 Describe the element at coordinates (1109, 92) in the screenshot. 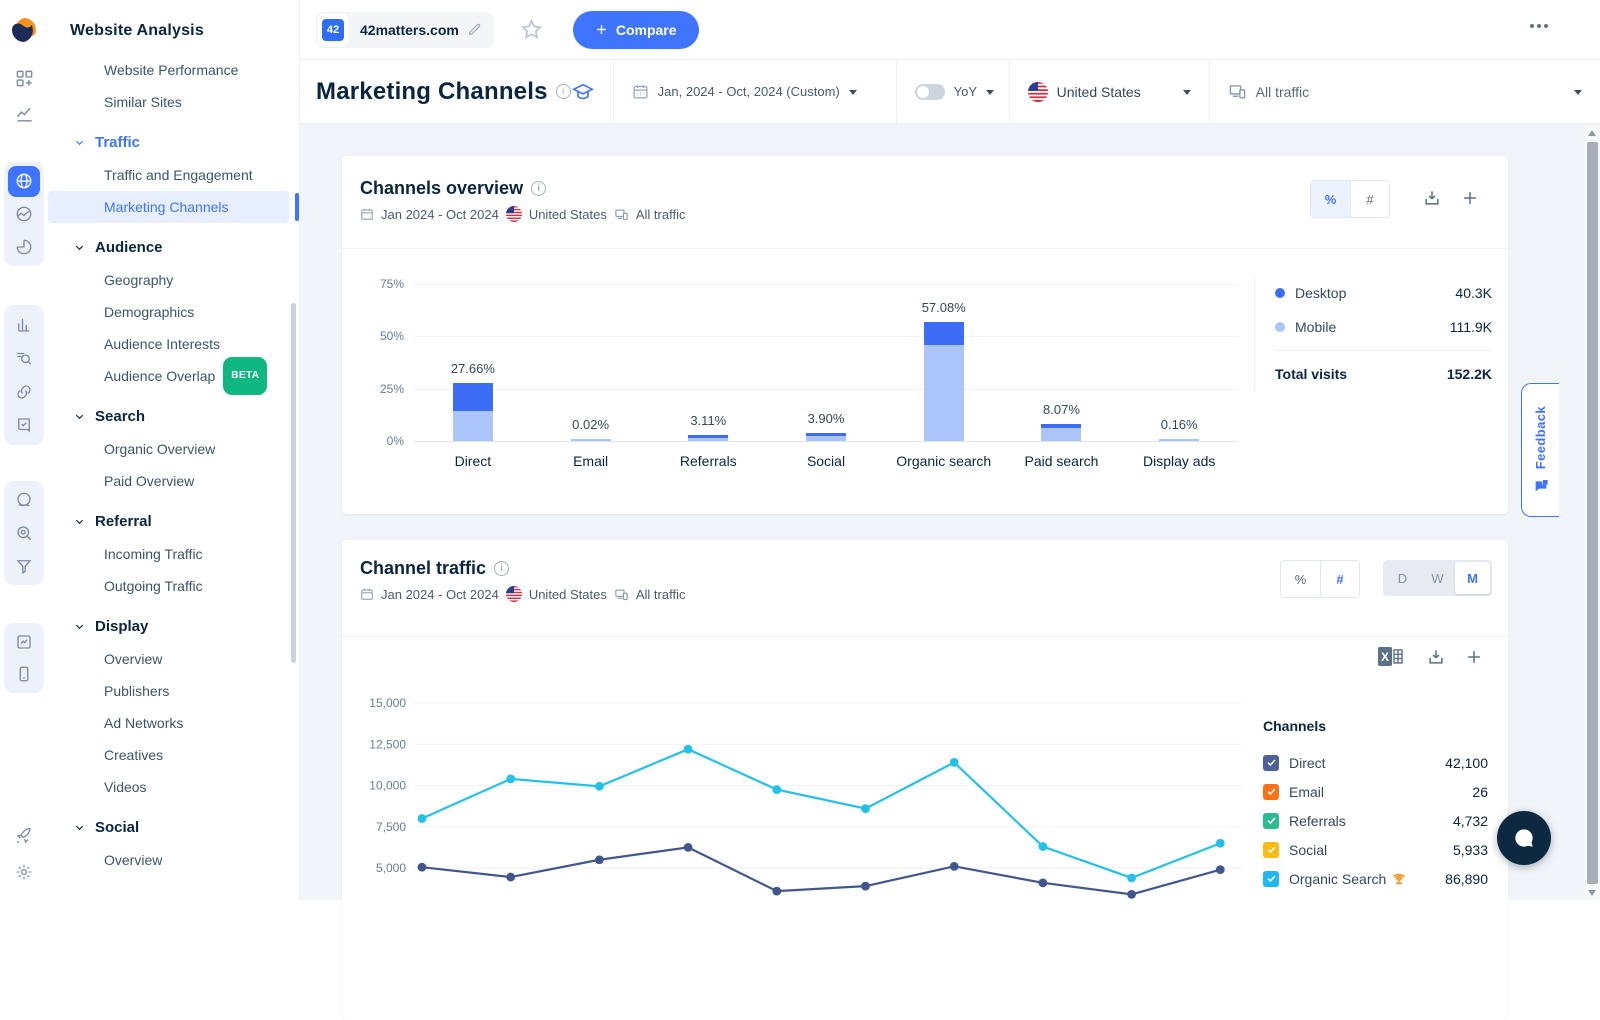

I see `country-selector: United States` at that location.